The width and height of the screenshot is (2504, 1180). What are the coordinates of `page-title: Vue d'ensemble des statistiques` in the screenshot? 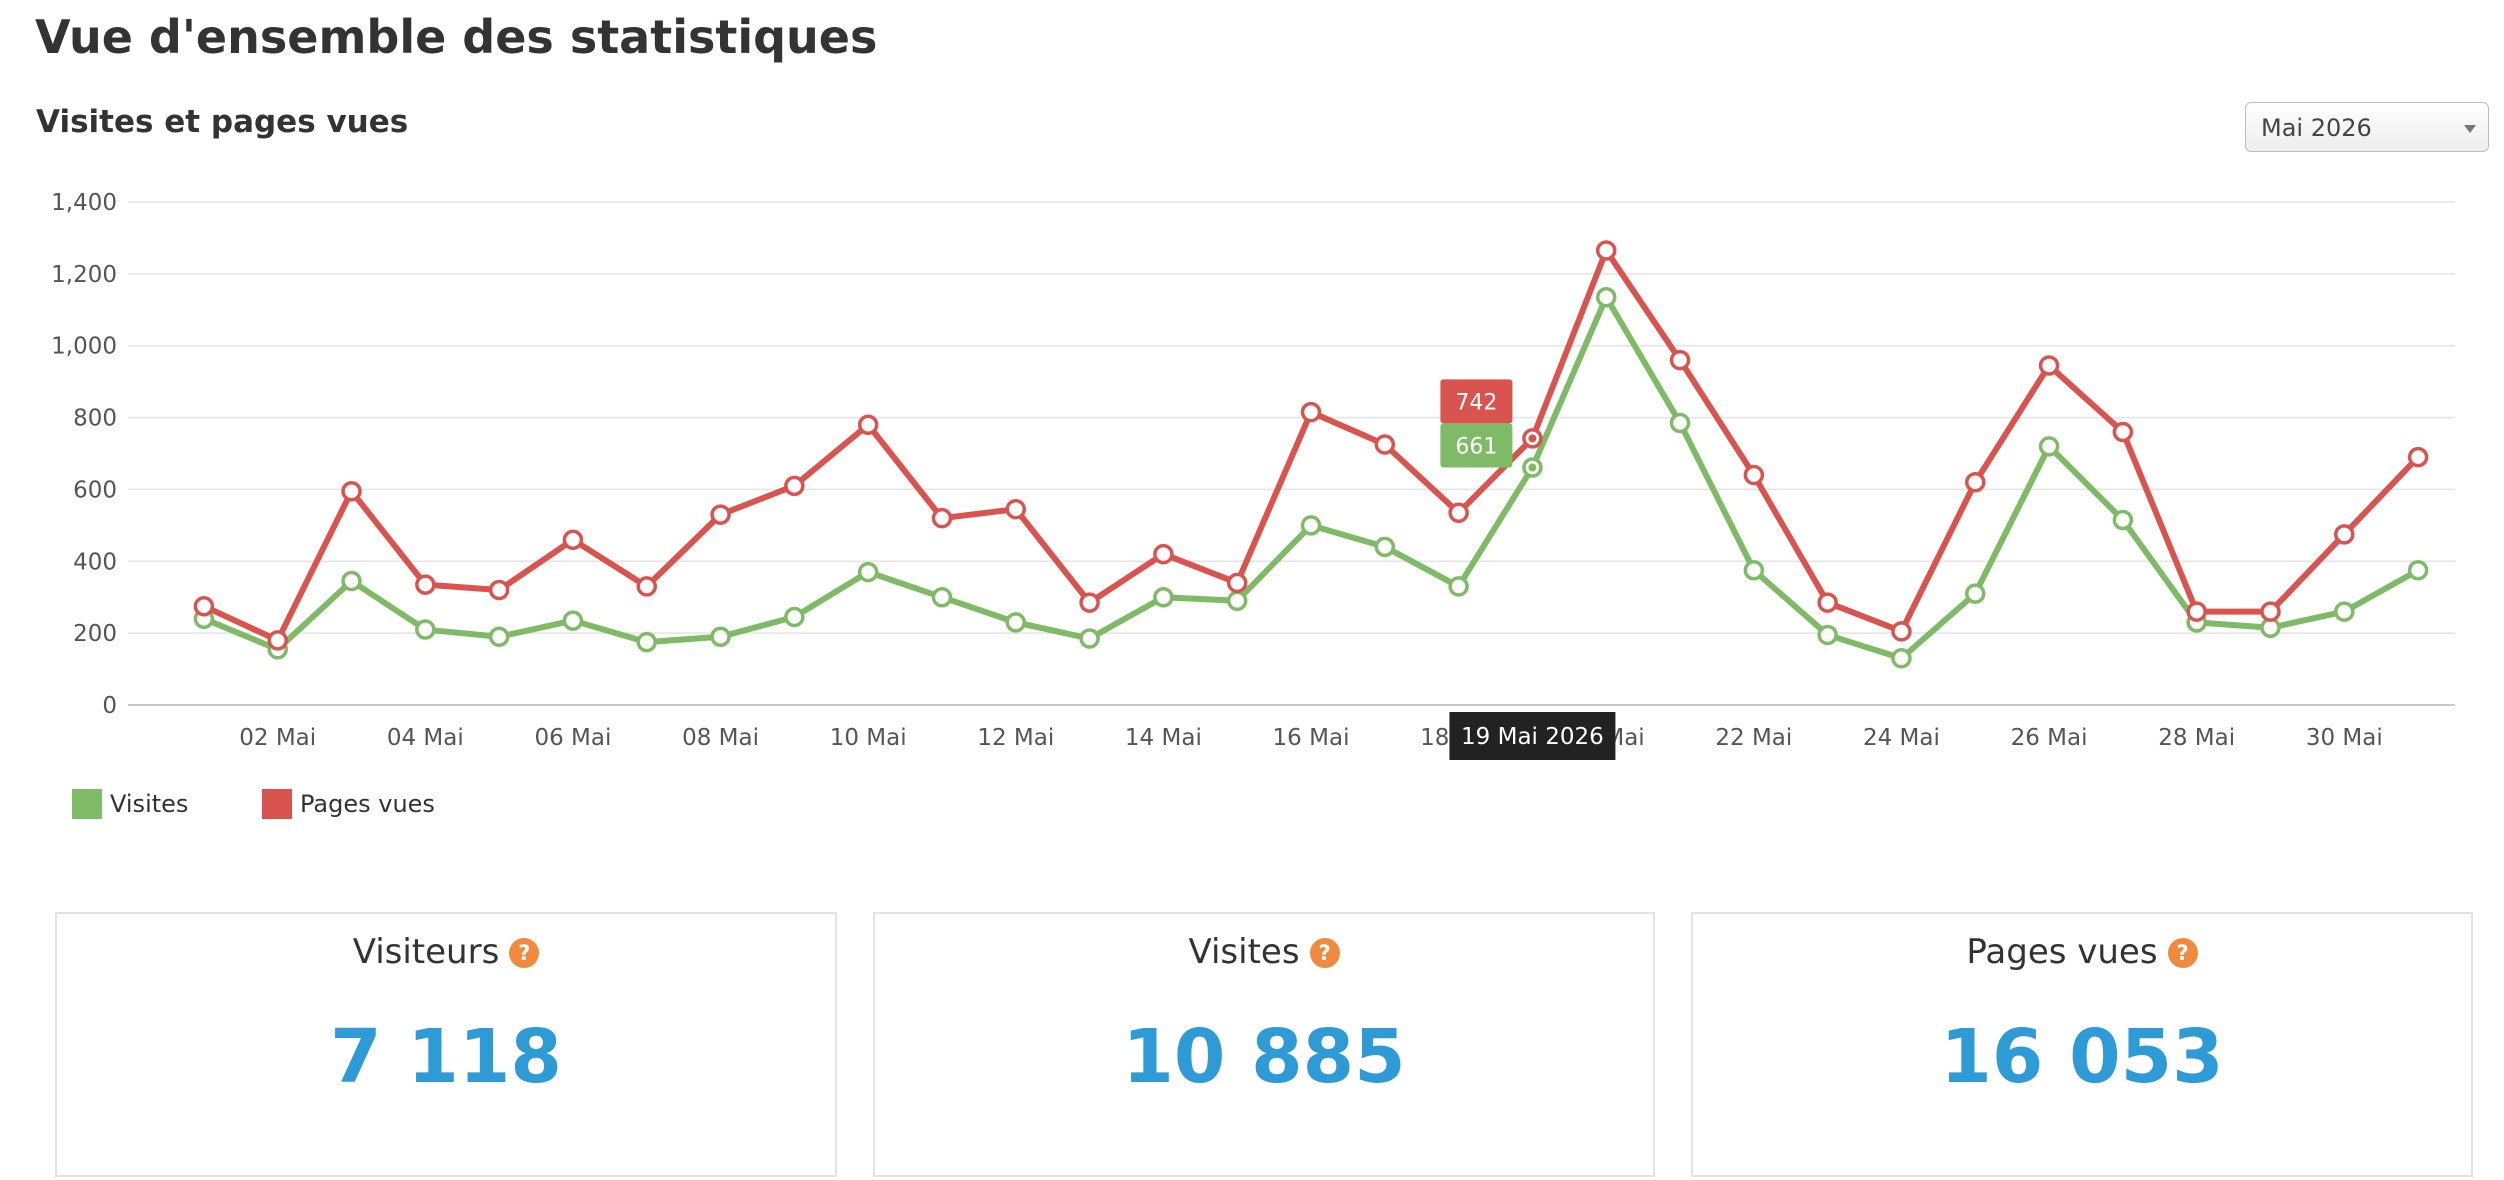 It's located at (456, 37).